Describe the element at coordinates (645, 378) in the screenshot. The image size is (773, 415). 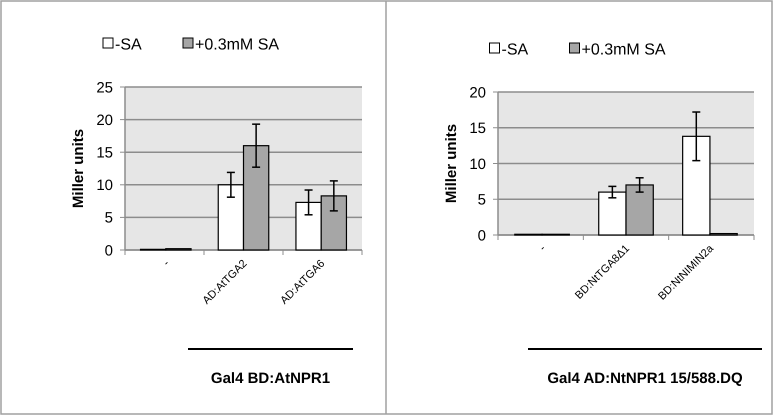
I see `x-axis-title: Gal4 AD:NtNPR1 15/588.DQ` at that location.